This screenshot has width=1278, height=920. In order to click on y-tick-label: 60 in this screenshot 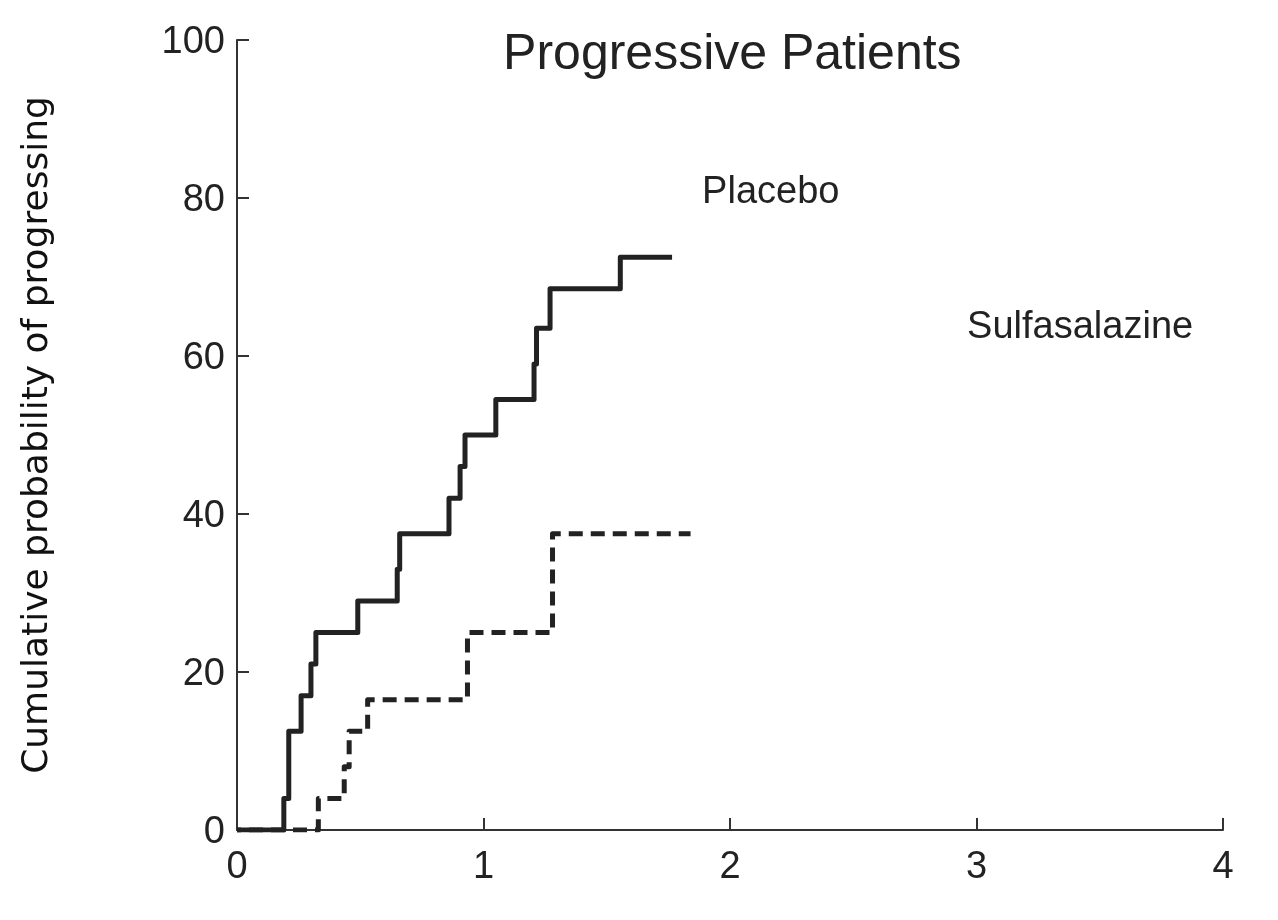, I will do `click(203, 356)`.